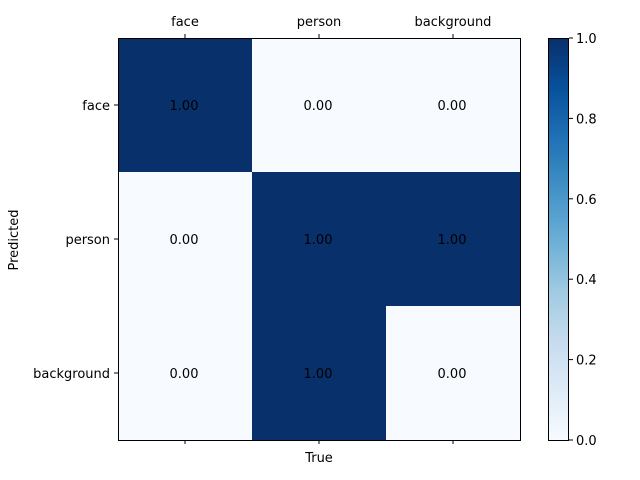 The image size is (640, 480). I want to click on heatmap-cell-r1-c2, so click(453, 239).